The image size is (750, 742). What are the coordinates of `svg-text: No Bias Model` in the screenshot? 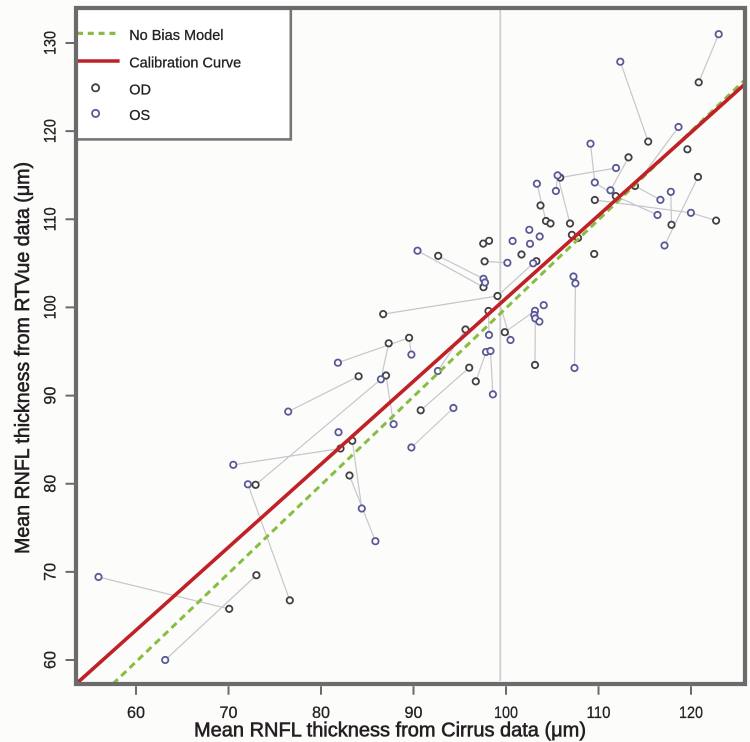 It's located at (176, 36).